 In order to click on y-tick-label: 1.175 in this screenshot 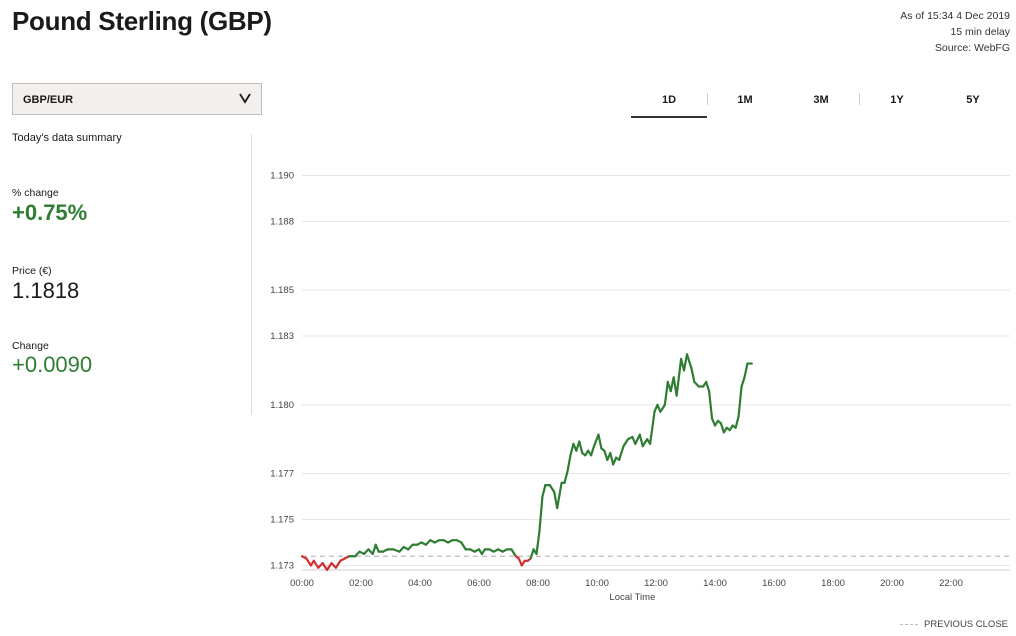, I will do `click(282, 520)`.